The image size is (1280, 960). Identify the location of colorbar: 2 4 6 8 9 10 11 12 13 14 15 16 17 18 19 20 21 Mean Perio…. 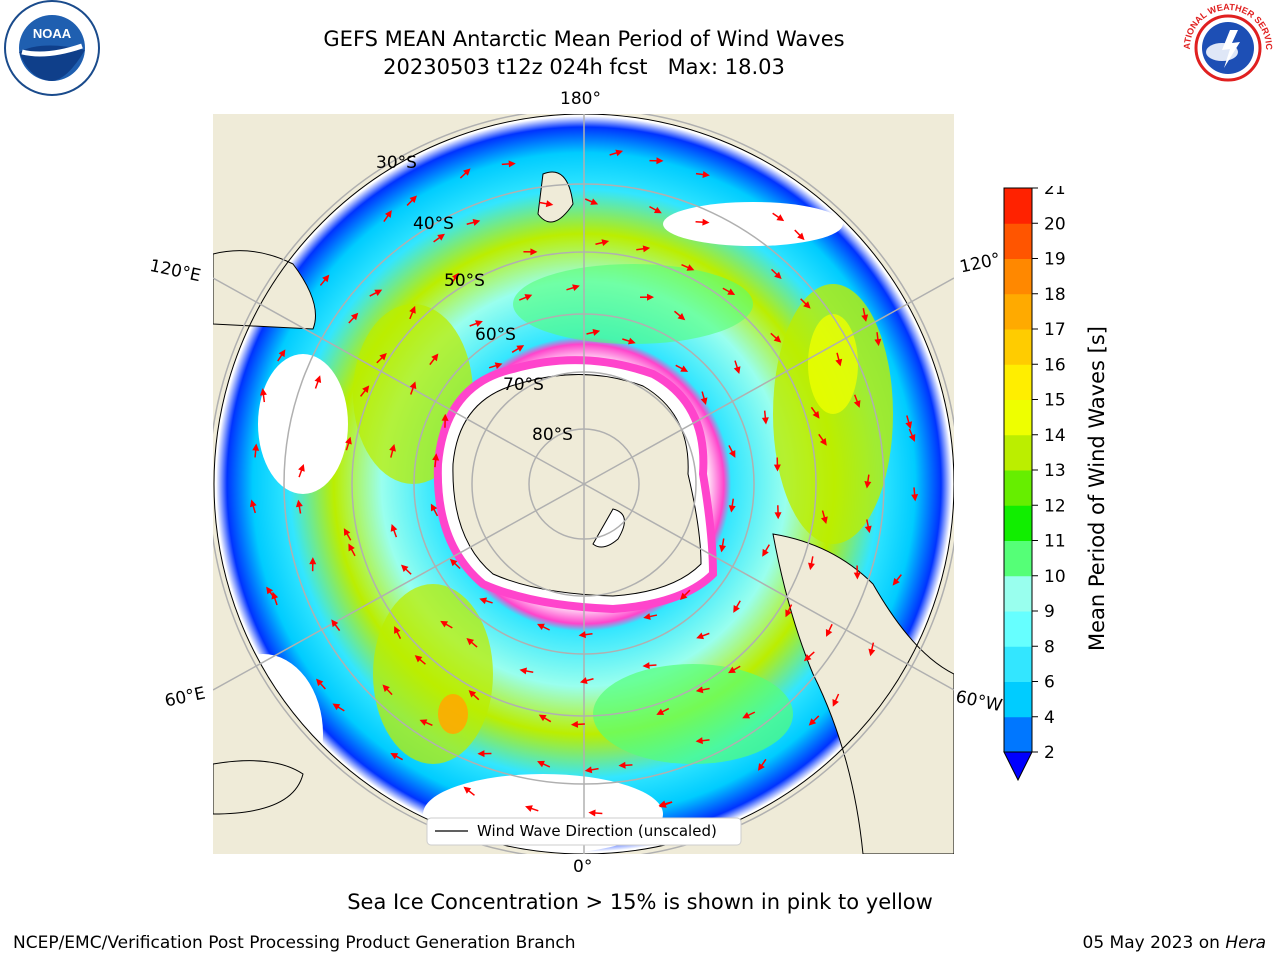
(1056, 484).